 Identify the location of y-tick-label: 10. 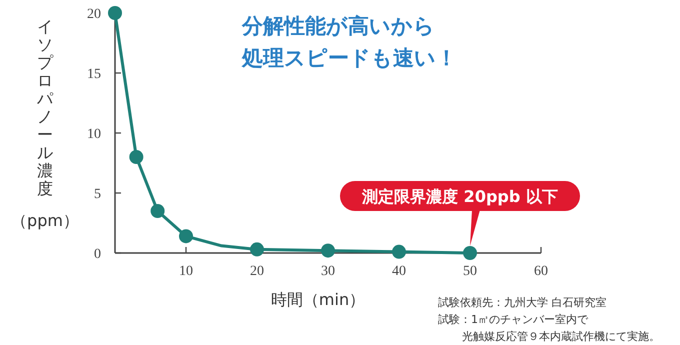
(94, 134).